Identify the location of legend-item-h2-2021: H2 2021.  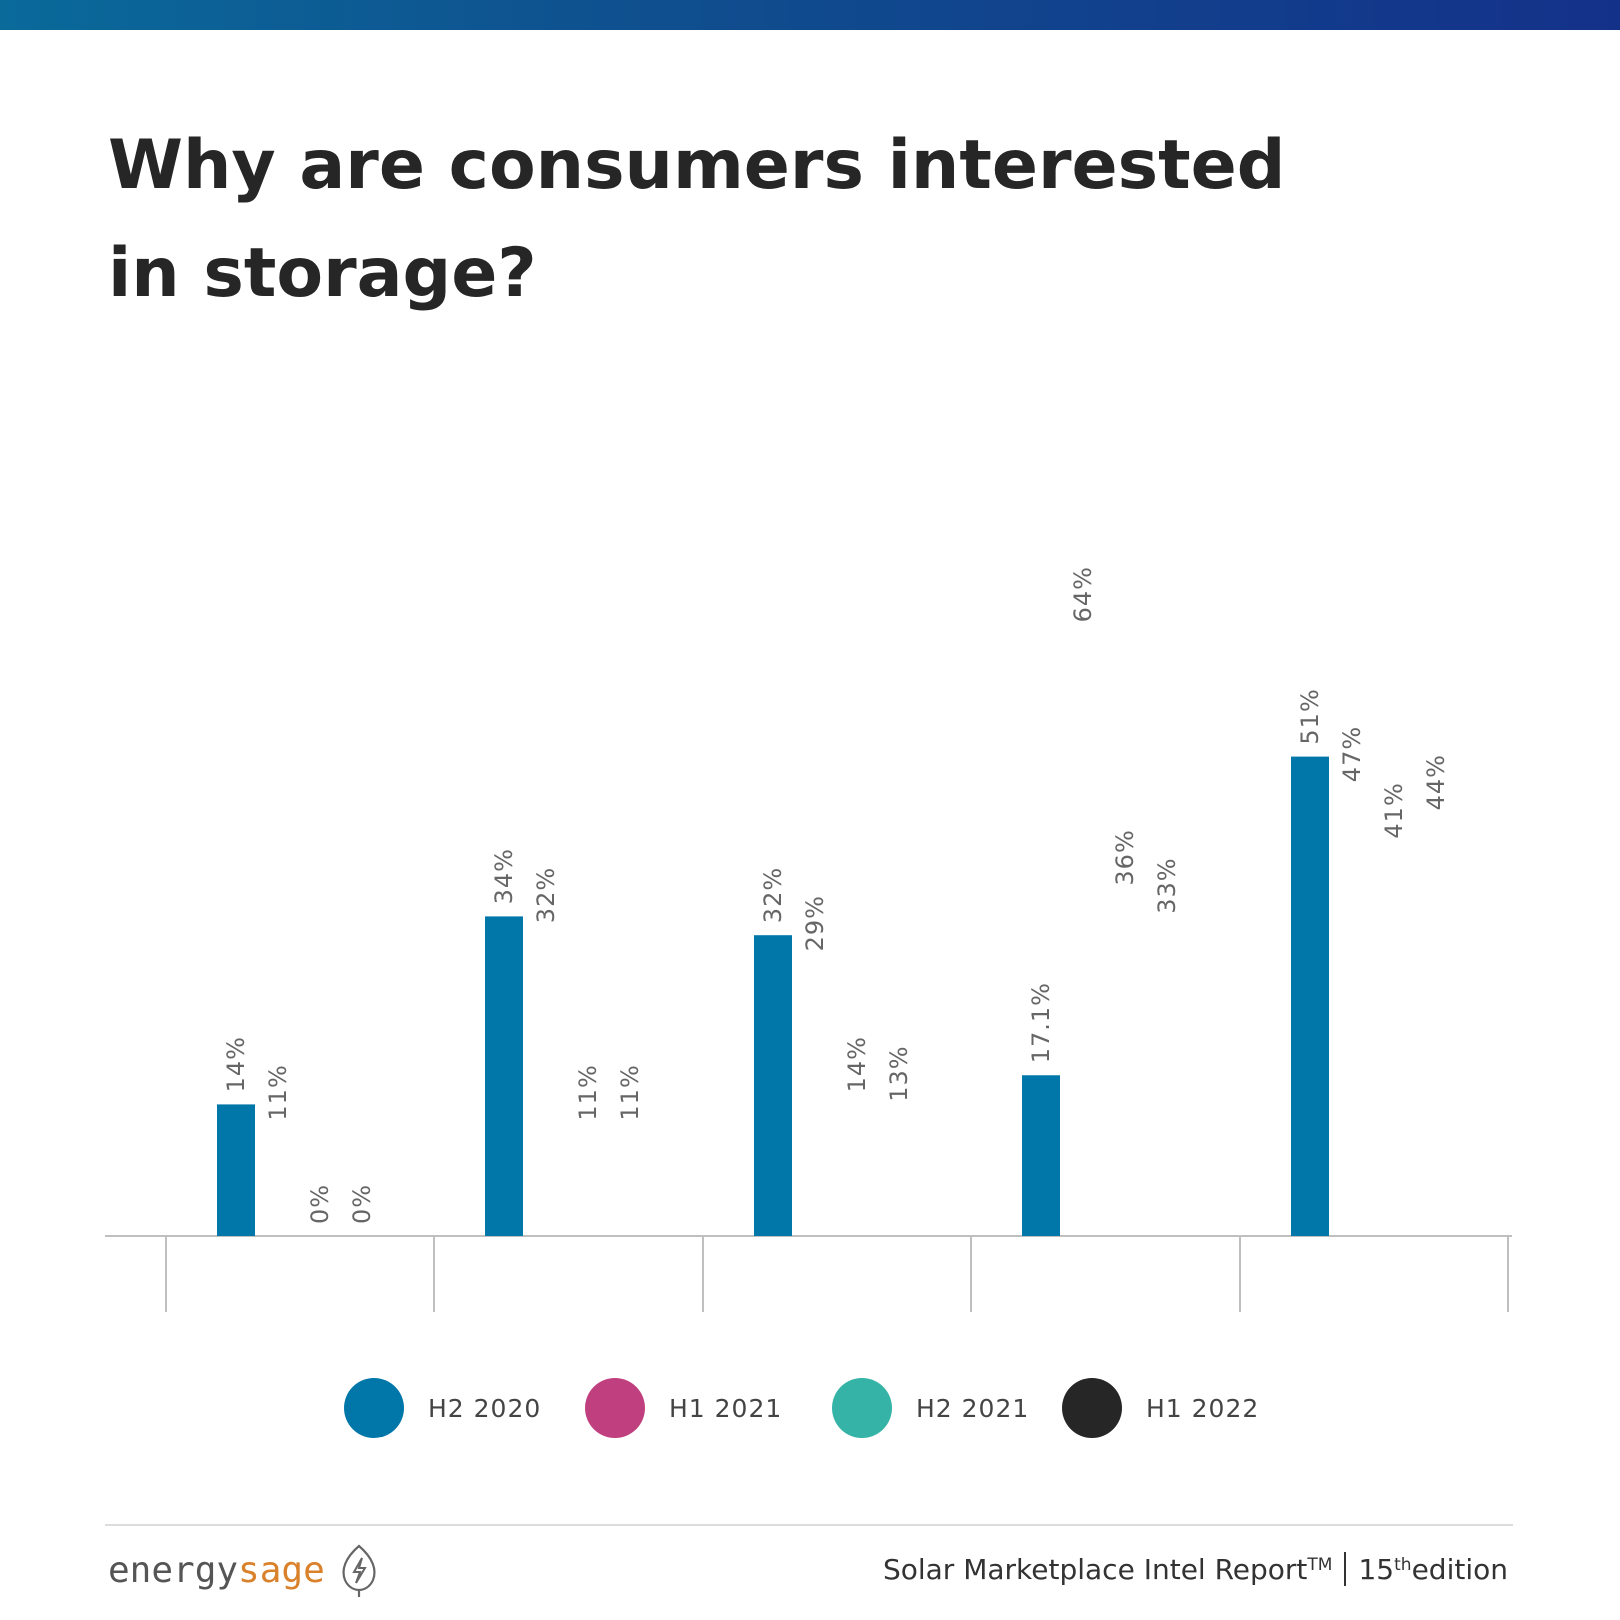
(930, 1408).